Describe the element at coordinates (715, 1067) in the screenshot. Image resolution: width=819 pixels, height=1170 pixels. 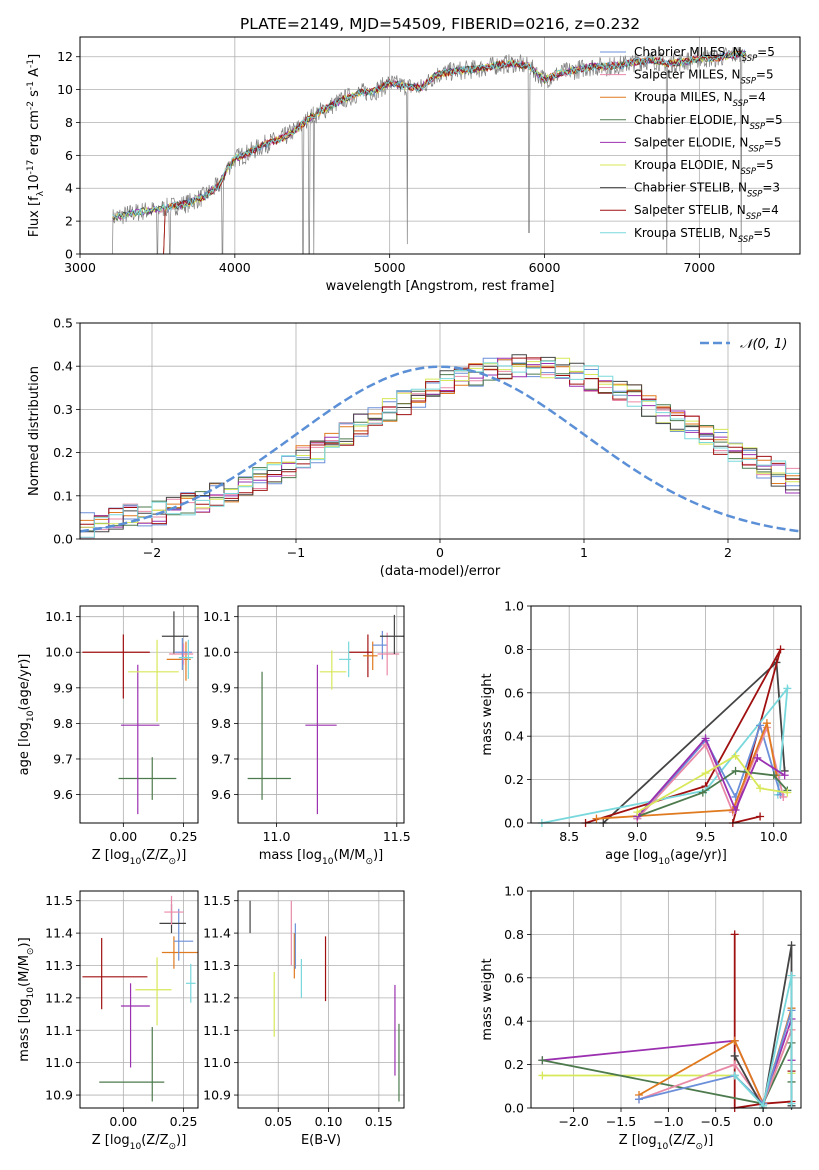
I see `weight-line-salpeter-miles` at that location.